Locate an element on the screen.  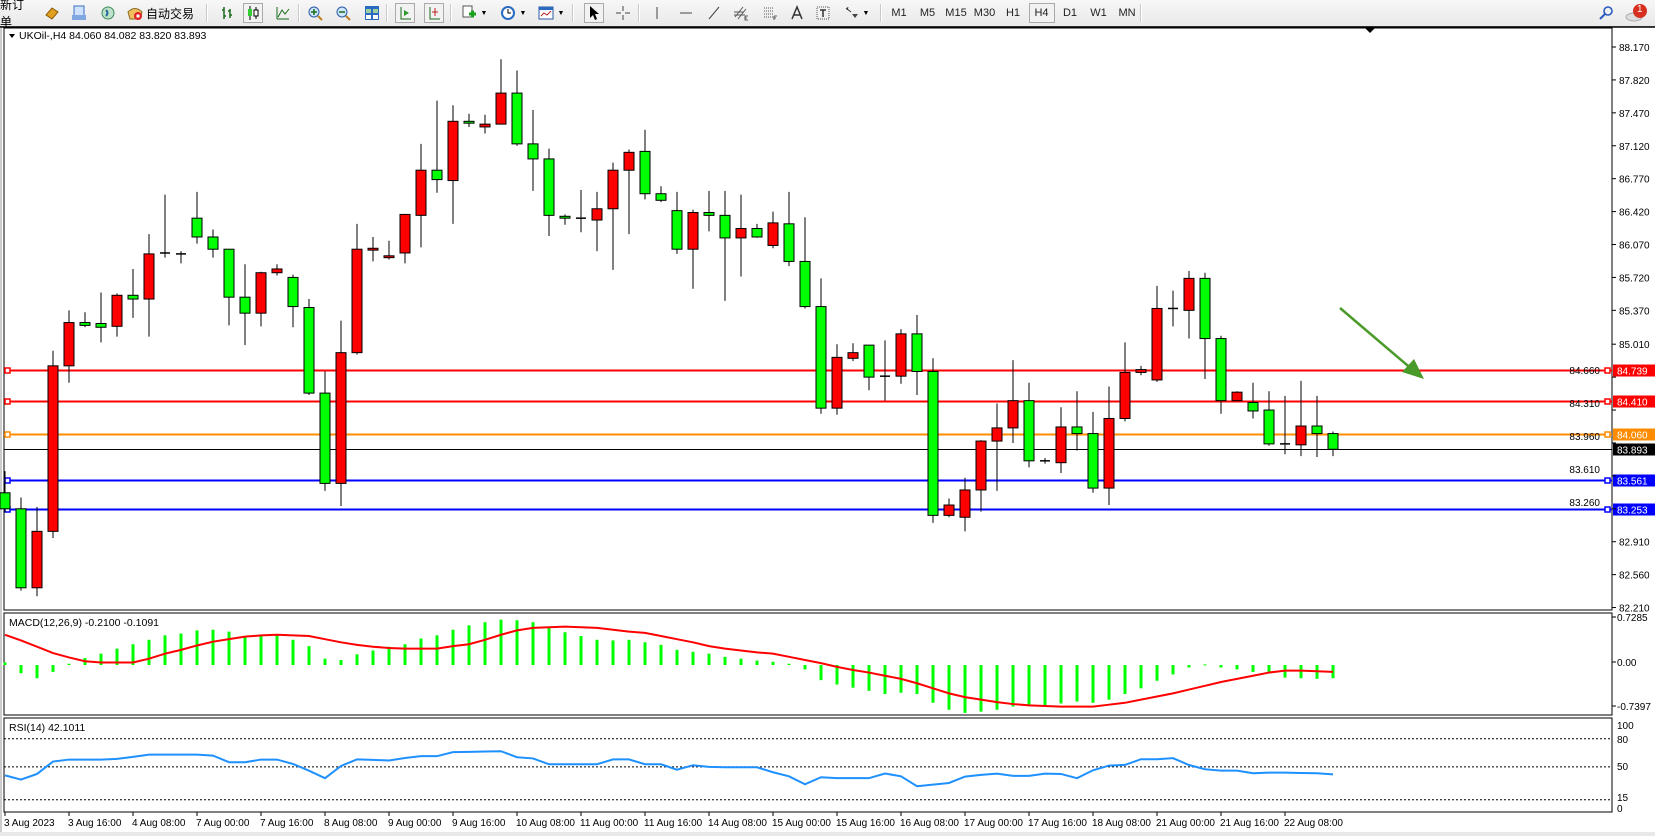
timeframe-h4: H4 is located at coordinates (1041, 13).